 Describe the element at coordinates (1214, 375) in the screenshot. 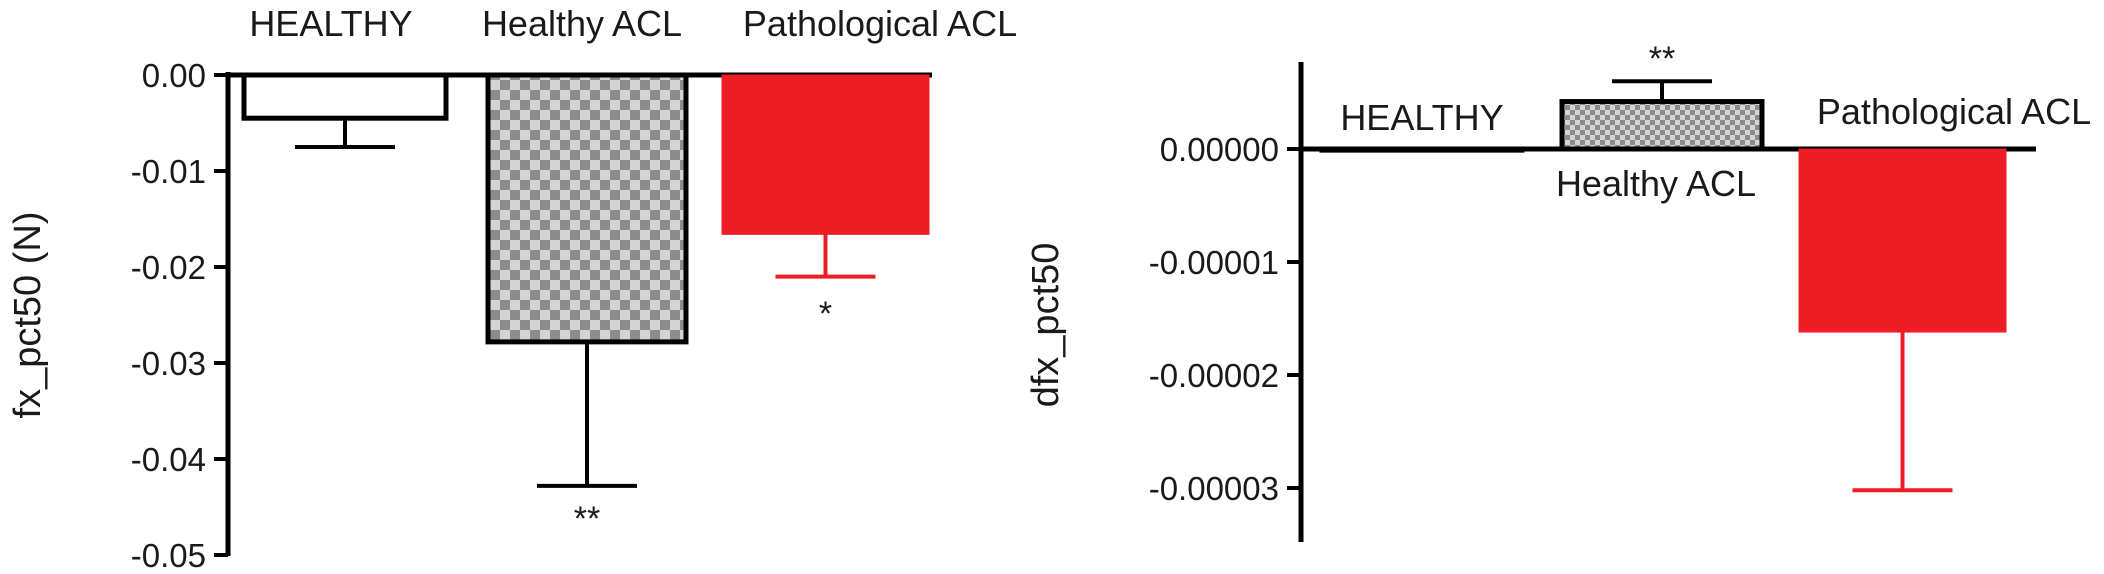

I see `y-tick-label: -0.00002` at that location.